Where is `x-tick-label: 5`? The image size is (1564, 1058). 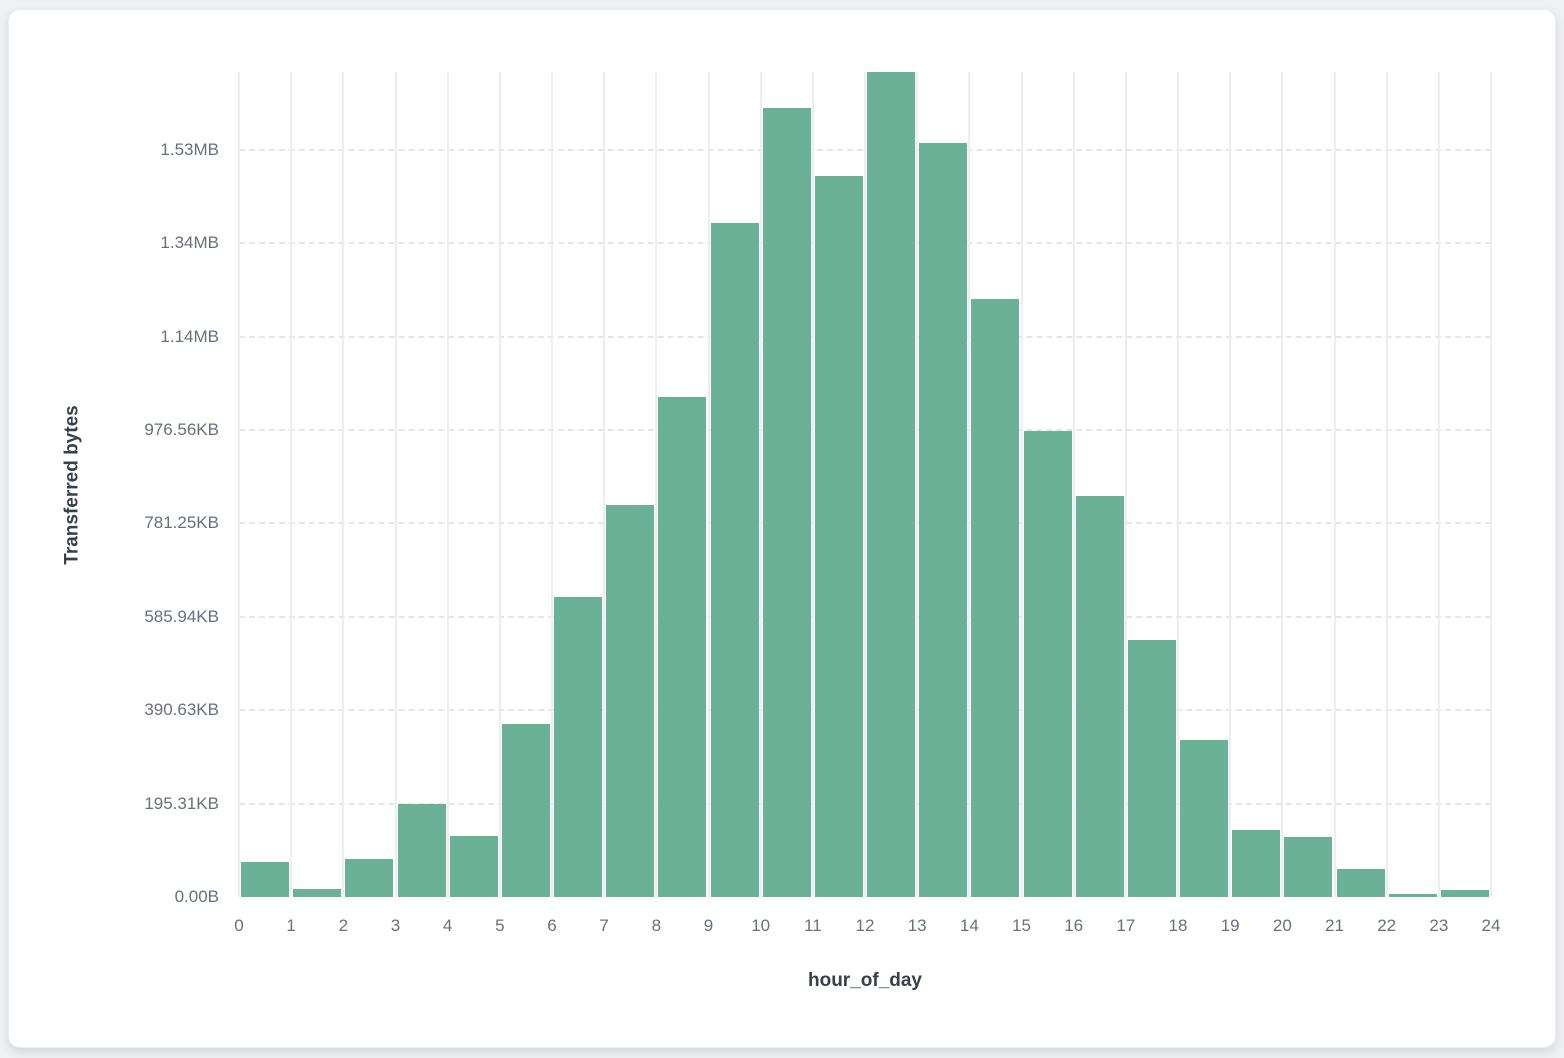 x-tick-label: 5 is located at coordinates (500, 925).